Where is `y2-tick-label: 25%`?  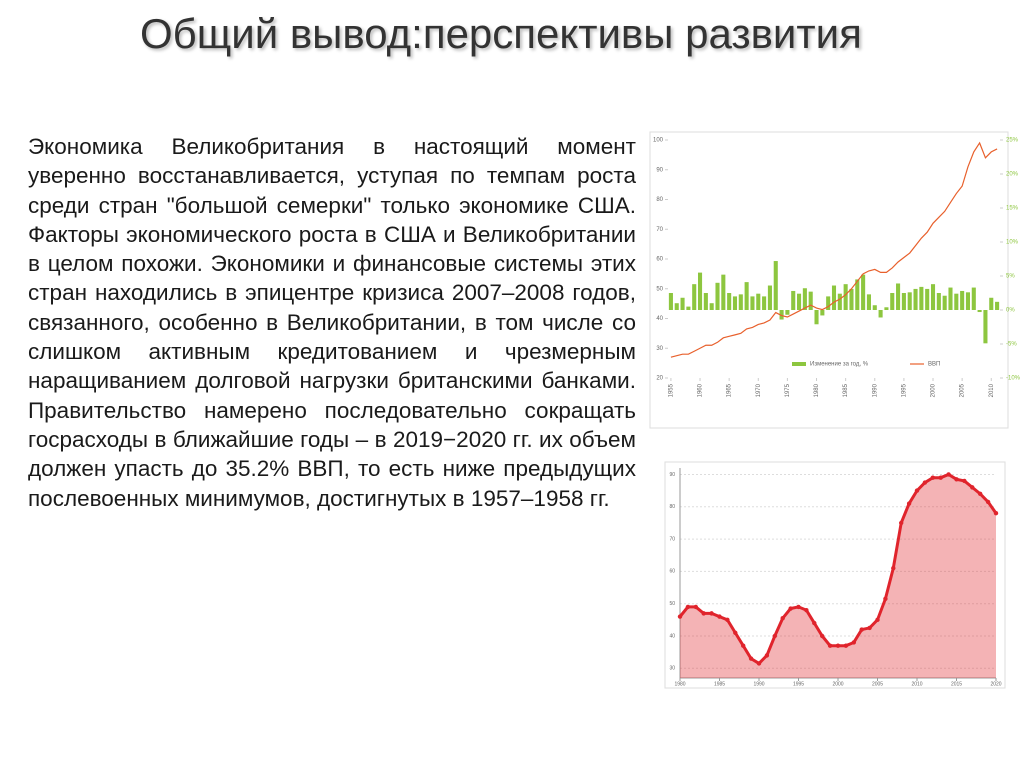 y2-tick-label: 25% is located at coordinates (1012, 141).